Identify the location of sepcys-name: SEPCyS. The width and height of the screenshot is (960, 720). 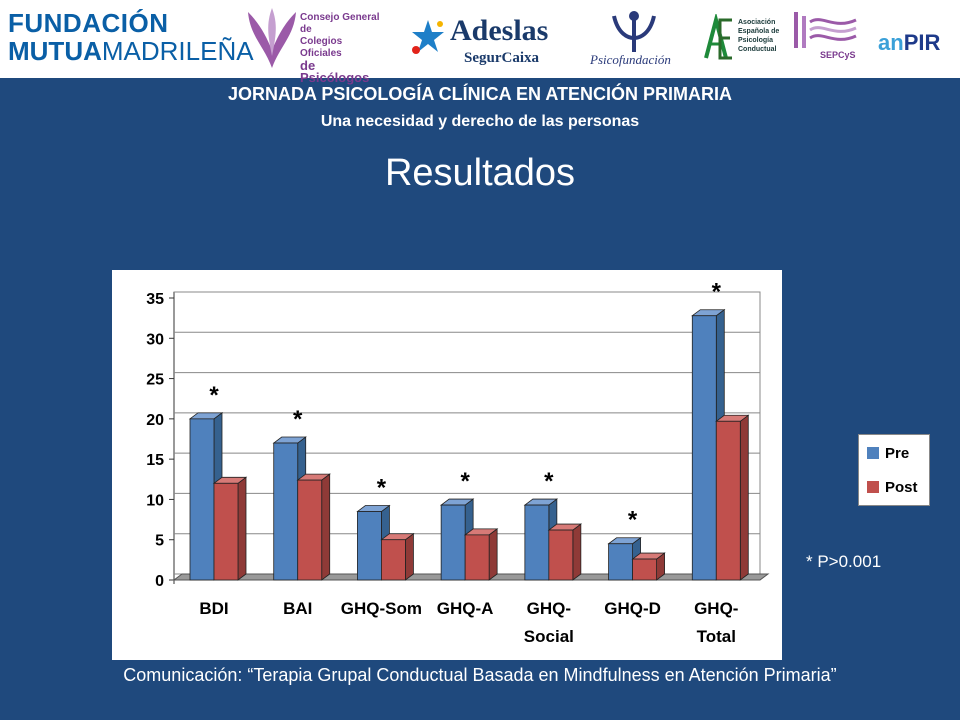
(838, 55).